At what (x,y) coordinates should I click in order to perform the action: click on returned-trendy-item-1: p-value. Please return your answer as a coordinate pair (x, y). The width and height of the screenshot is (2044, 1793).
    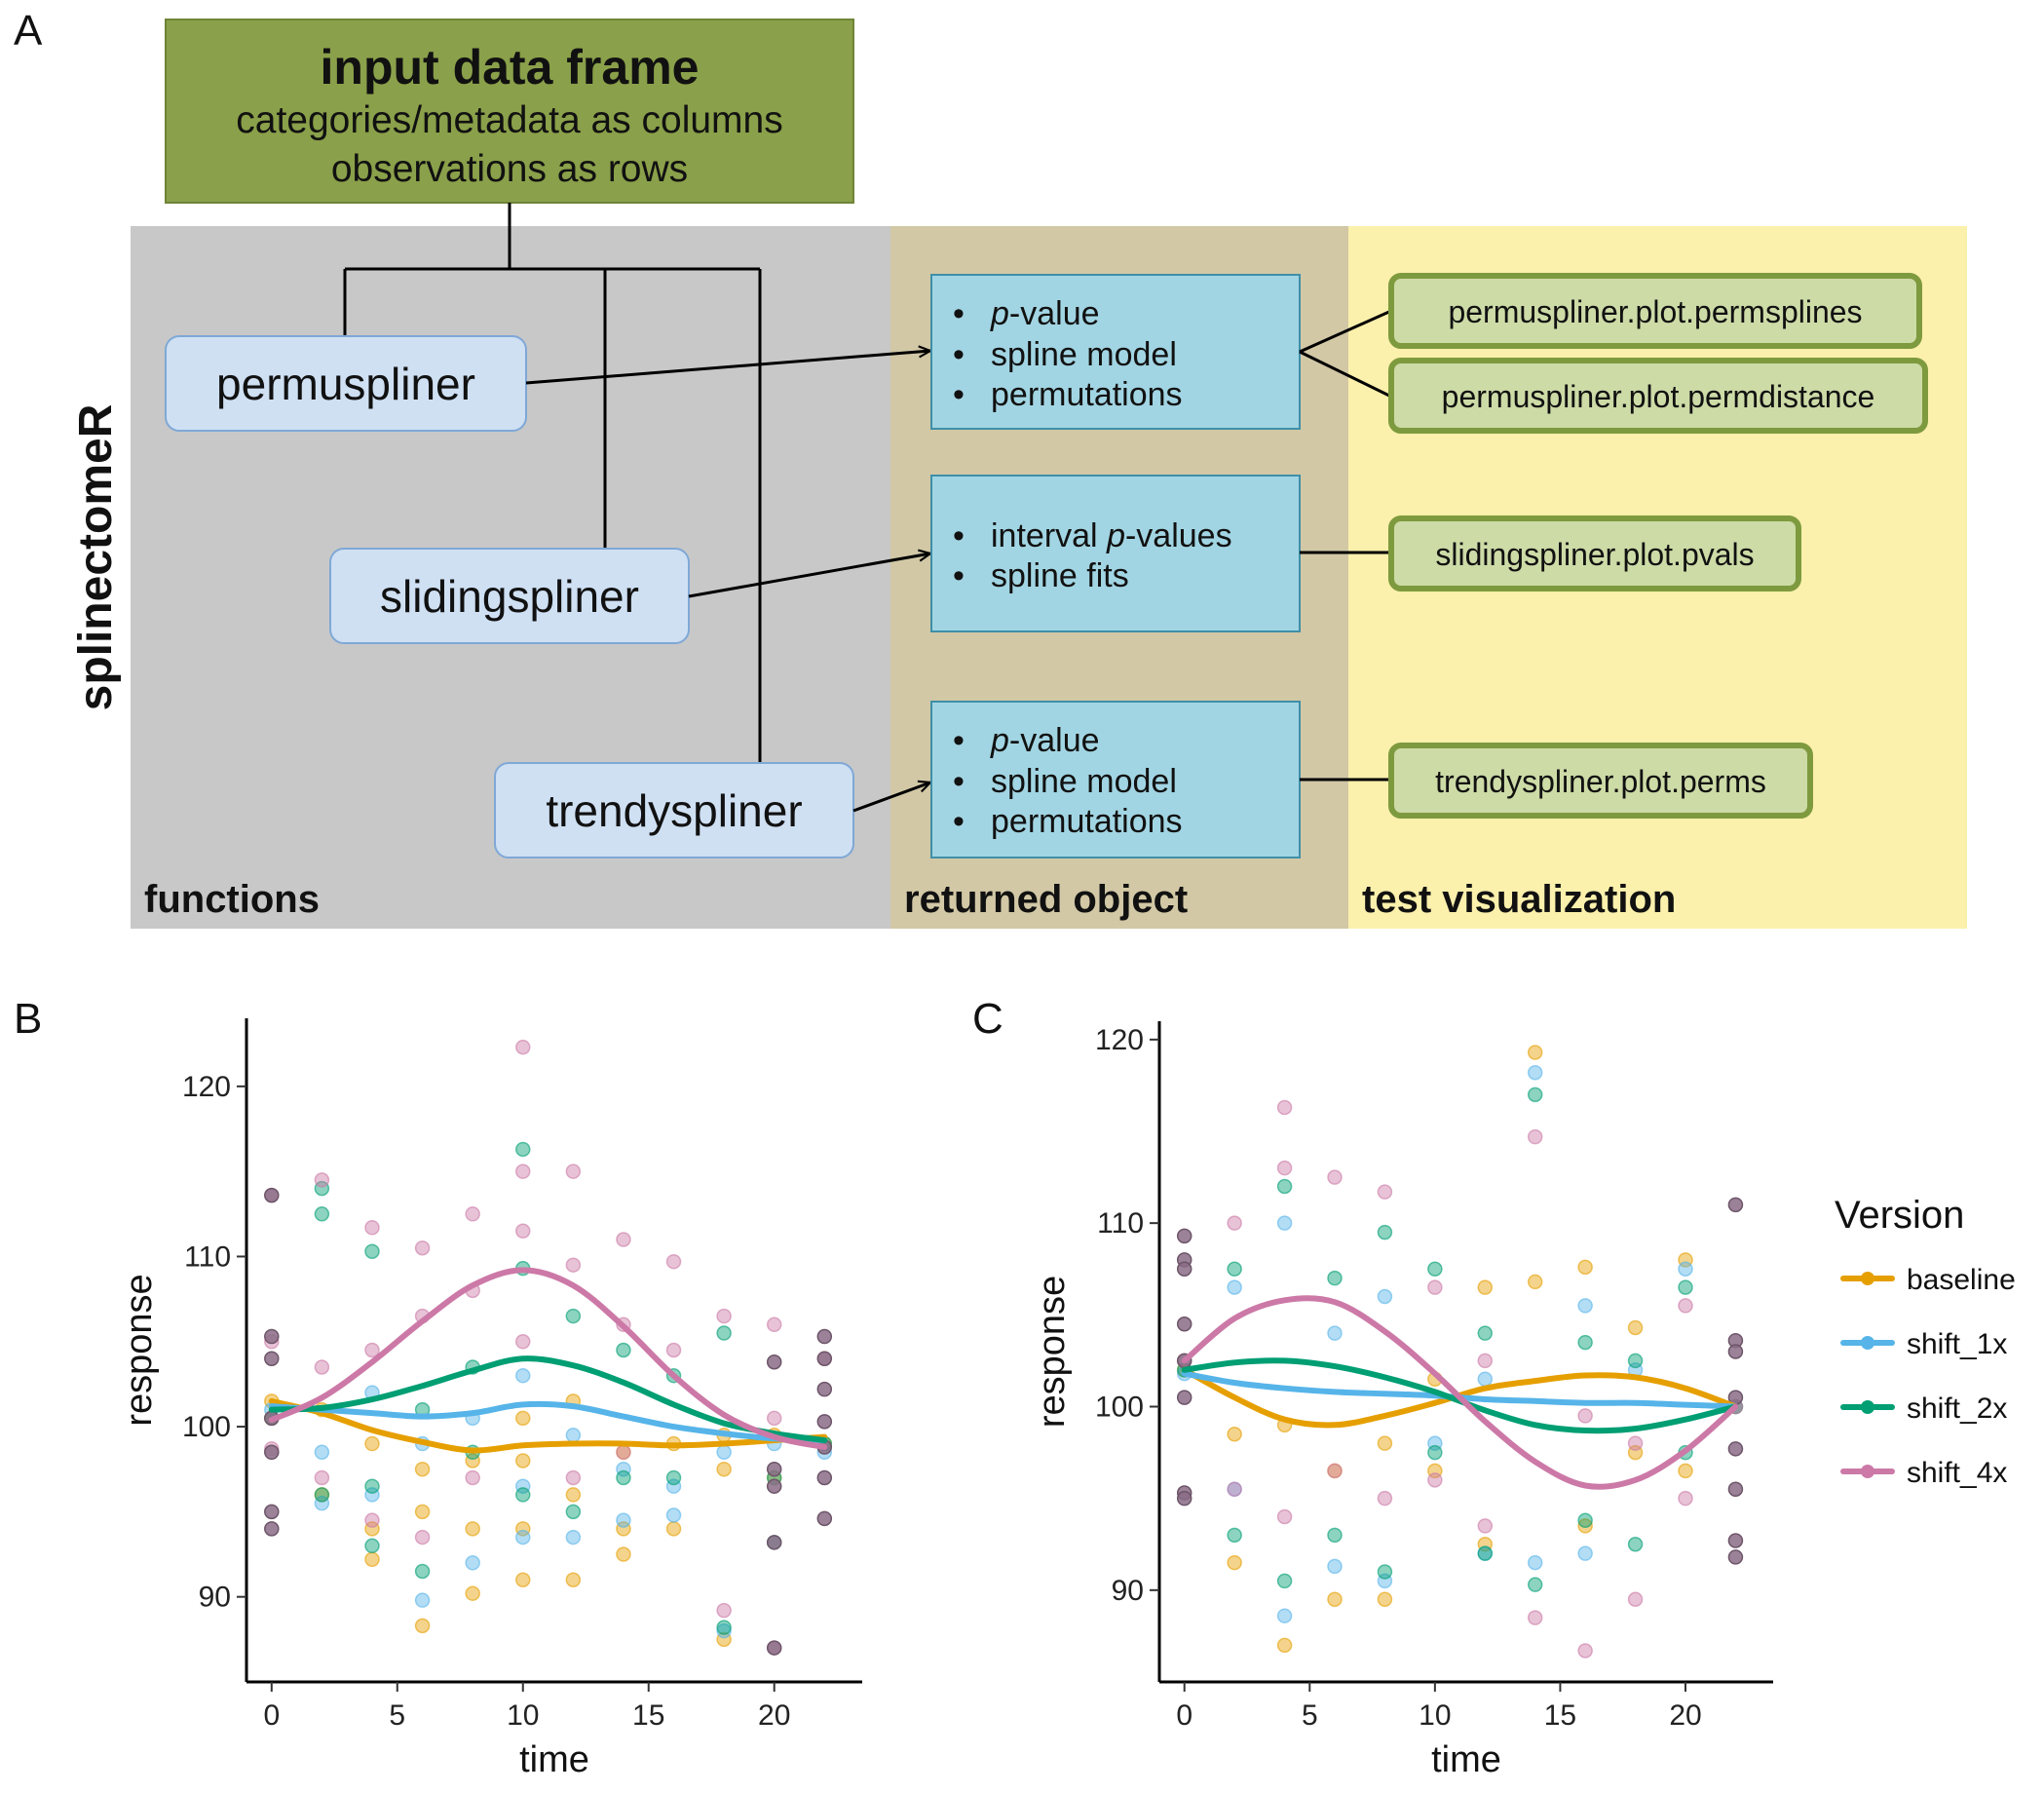
    Looking at the image, I should click on (1045, 741).